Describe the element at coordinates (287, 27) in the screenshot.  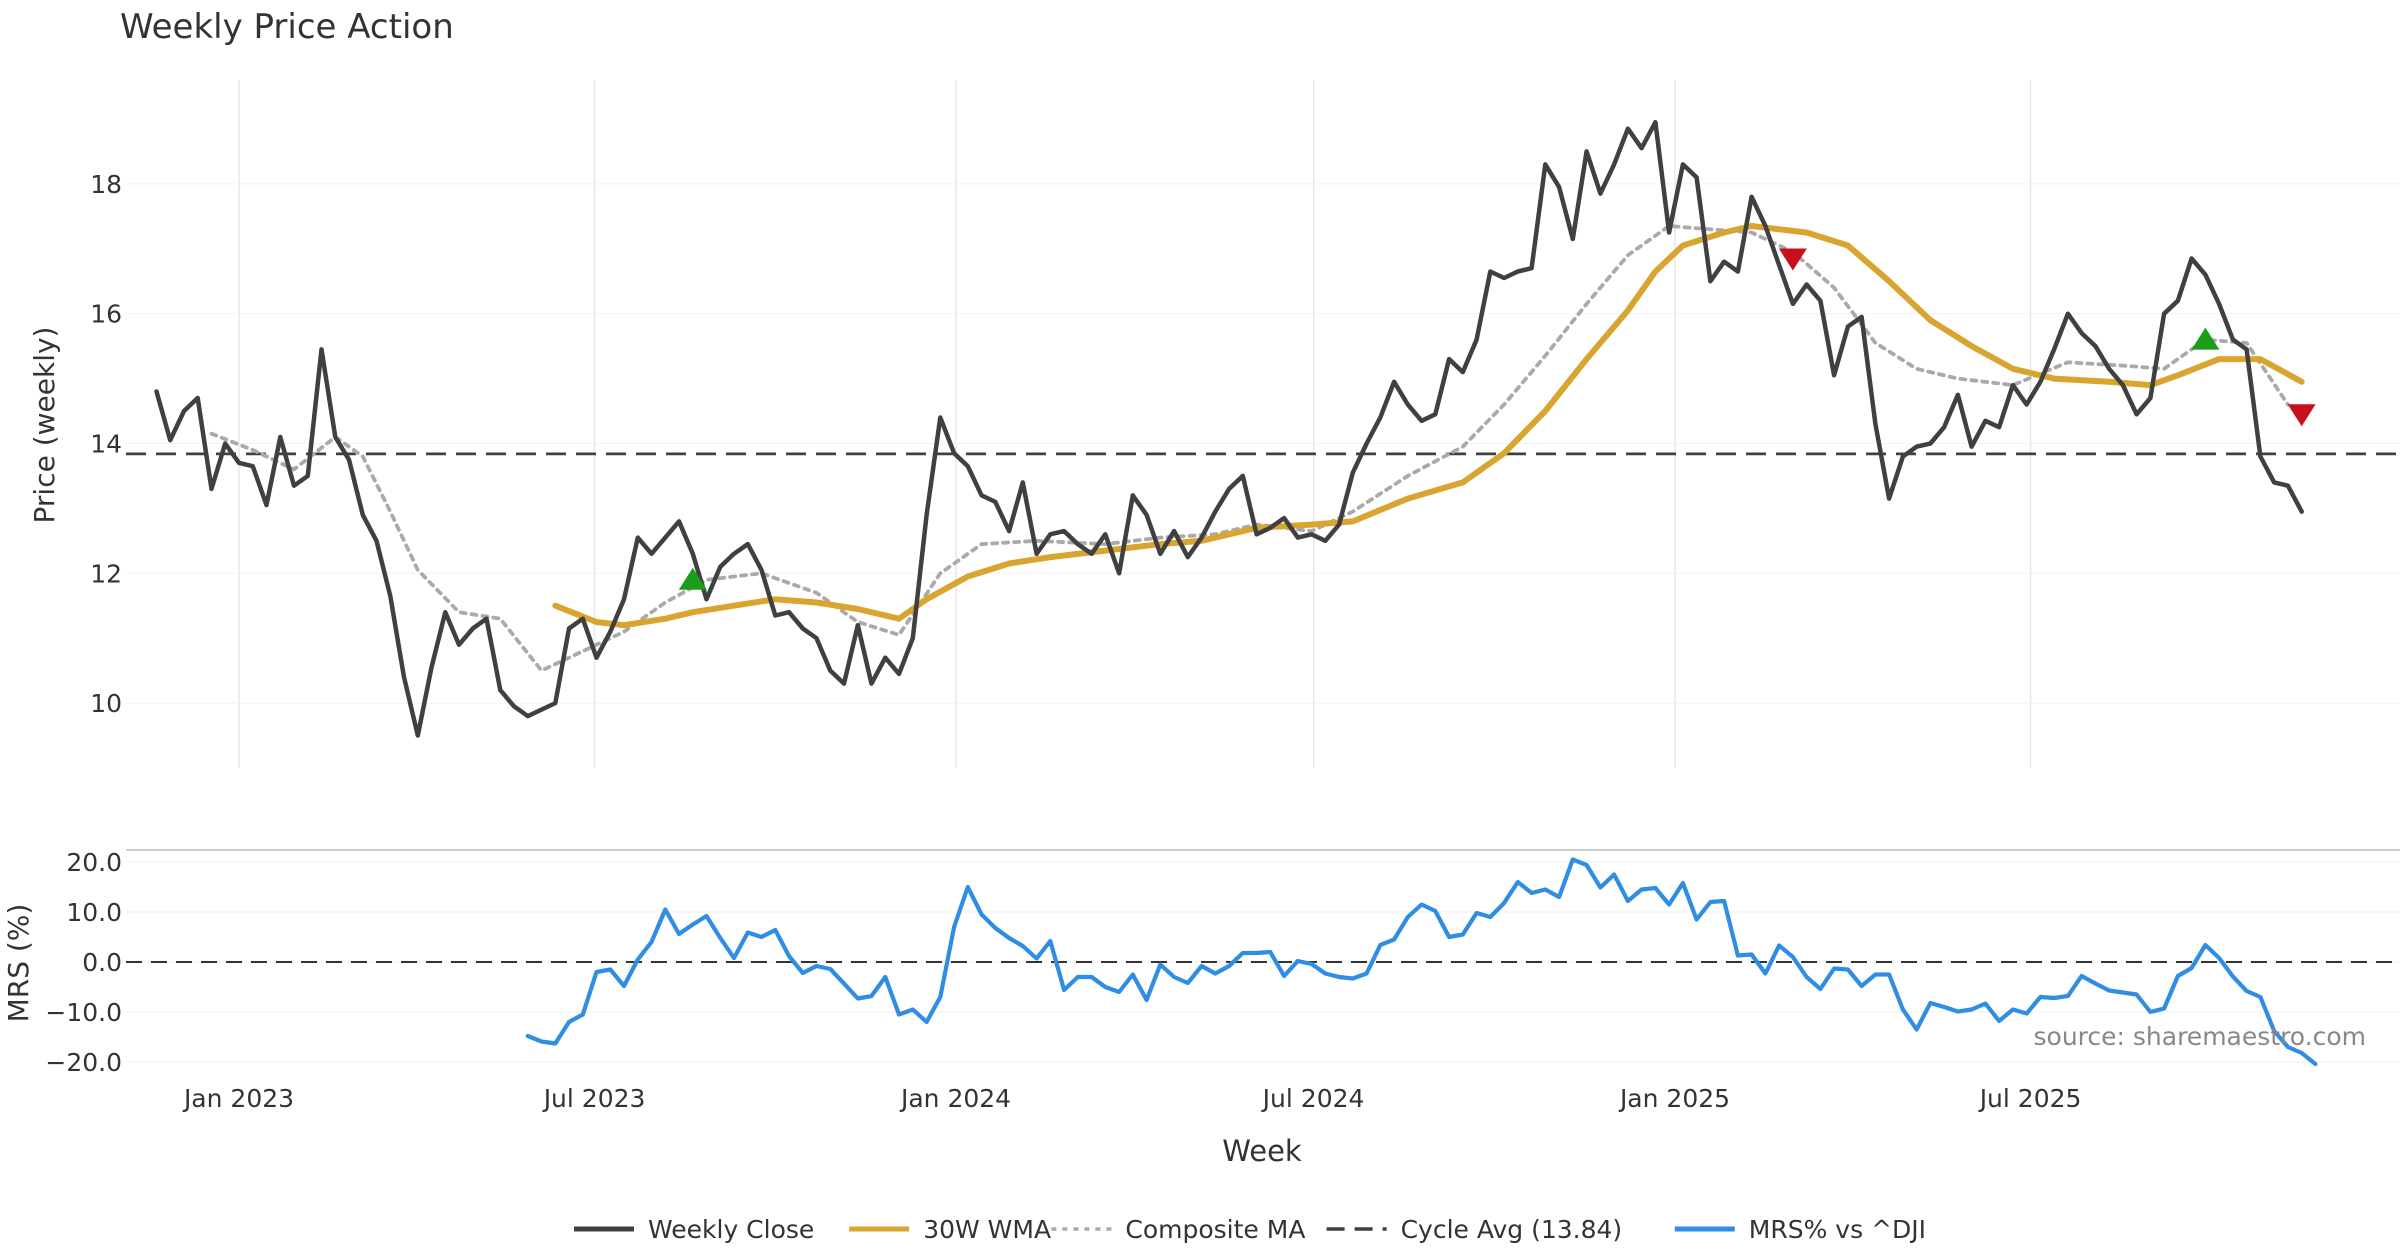
I see `chart-title: Weekly Price Action` at that location.